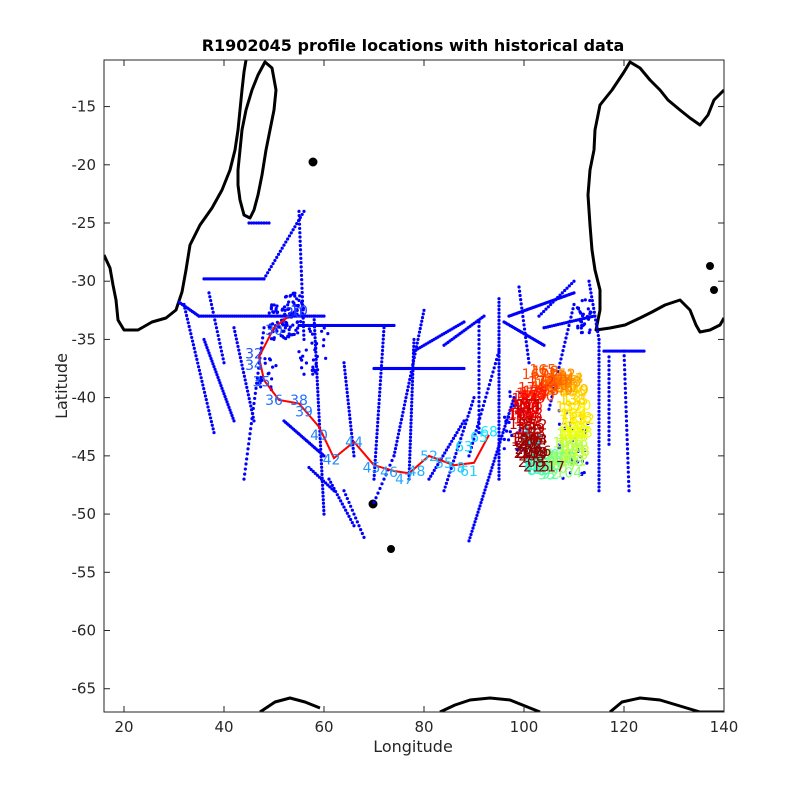 The width and height of the screenshot is (800, 800). What do you see at coordinates (532, 433) in the screenshot?
I see `profile-label: 193` at bounding box center [532, 433].